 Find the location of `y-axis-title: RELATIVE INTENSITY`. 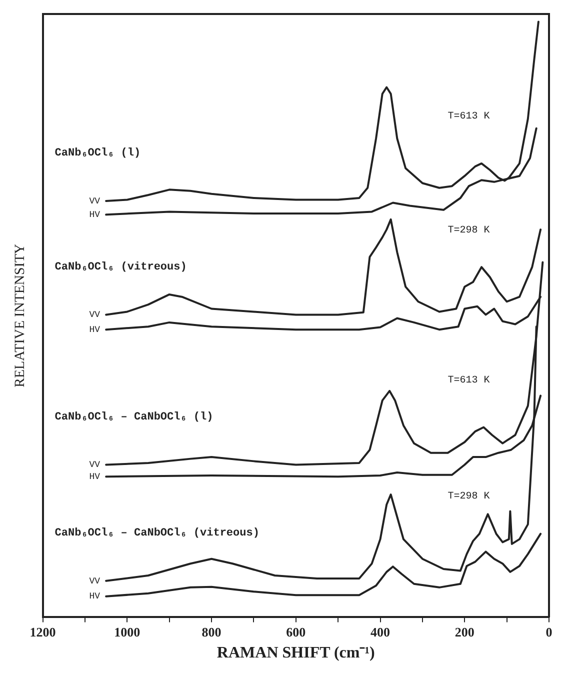

y-axis-title: RELATIVE INTENSITY is located at coordinates (20, 316).